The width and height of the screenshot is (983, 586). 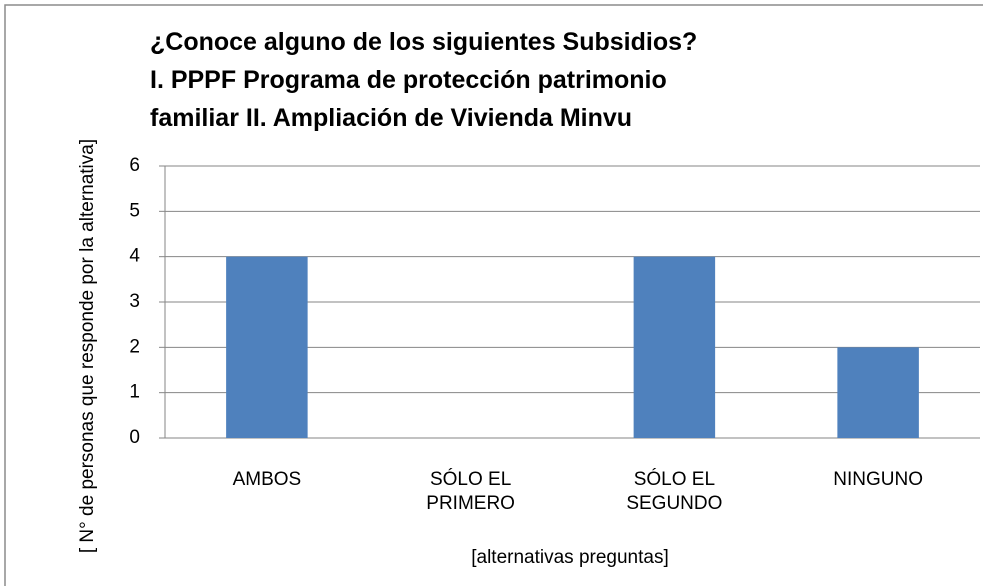 I want to click on y-tick-label: 1, so click(x=134, y=392).